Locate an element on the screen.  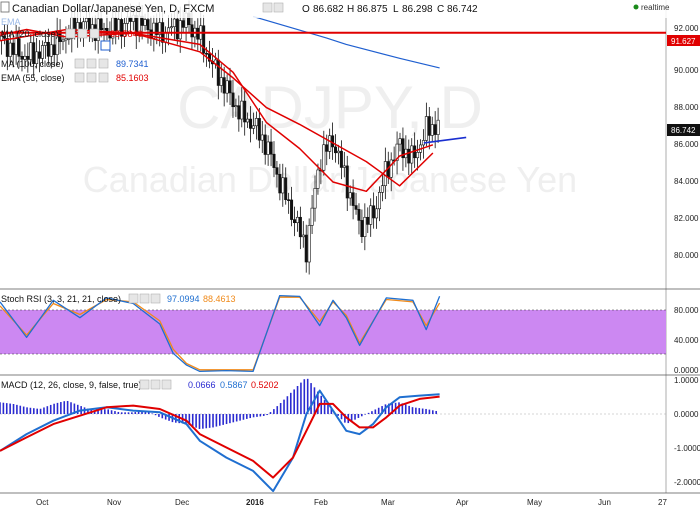
header-bg is located at coordinates (350, 9).